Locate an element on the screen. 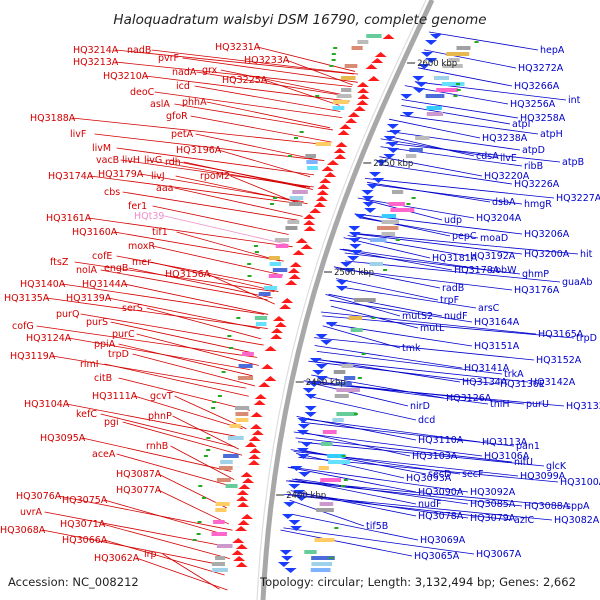 The image size is (600, 600). gene-label-HQ3065A: HQ3065A is located at coordinates (437, 556).